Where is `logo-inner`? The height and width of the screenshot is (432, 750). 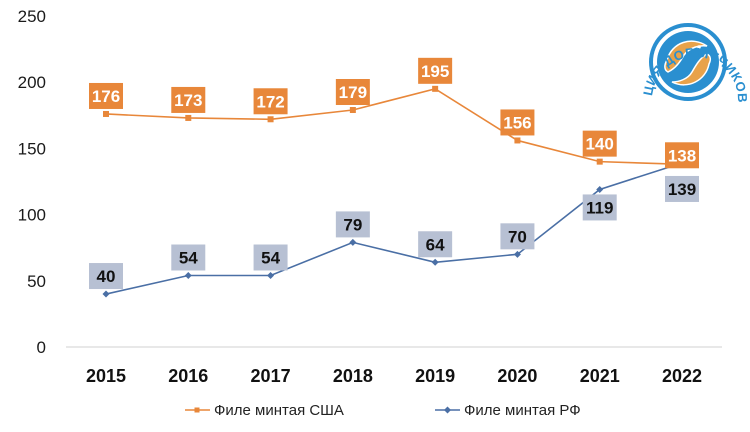 logo-inner is located at coordinates (688, 62).